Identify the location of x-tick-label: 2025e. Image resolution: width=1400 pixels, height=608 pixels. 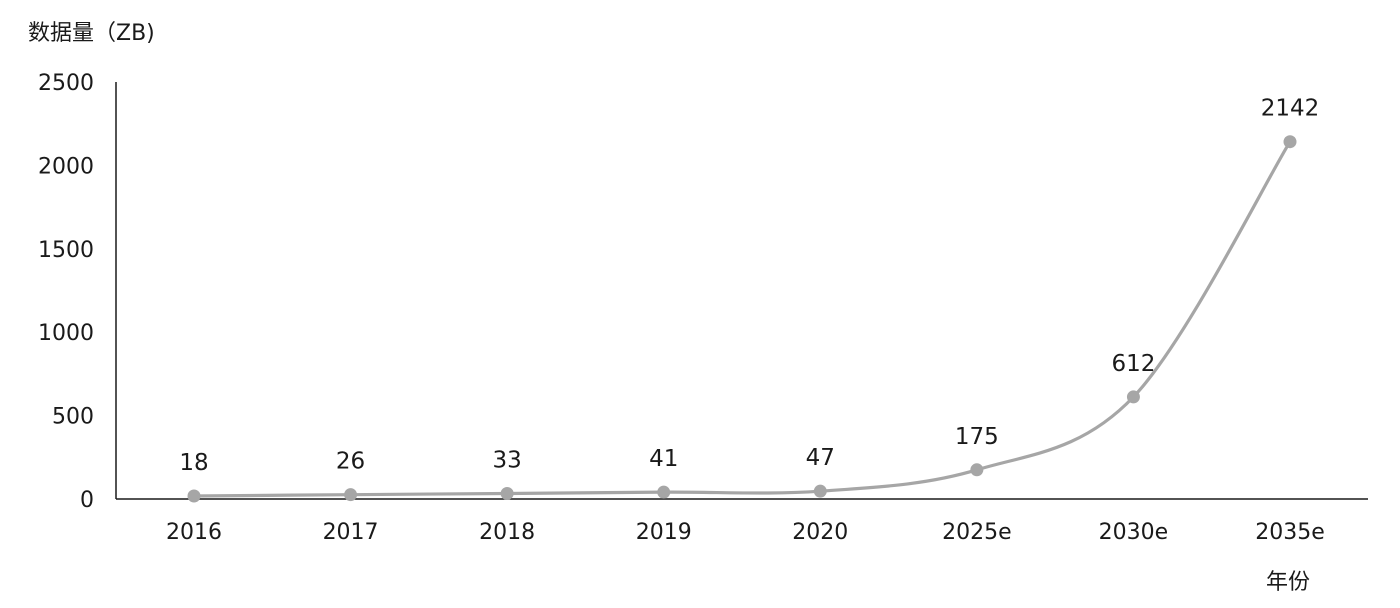
(977, 532).